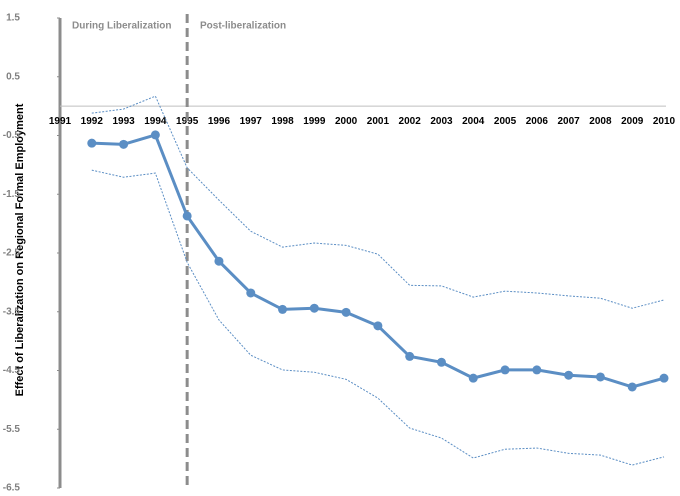 The image size is (680, 496). What do you see at coordinates (441, 121) in the screenshot?
I see `x-tick-label: 2003` at bounding box center [441, 121].